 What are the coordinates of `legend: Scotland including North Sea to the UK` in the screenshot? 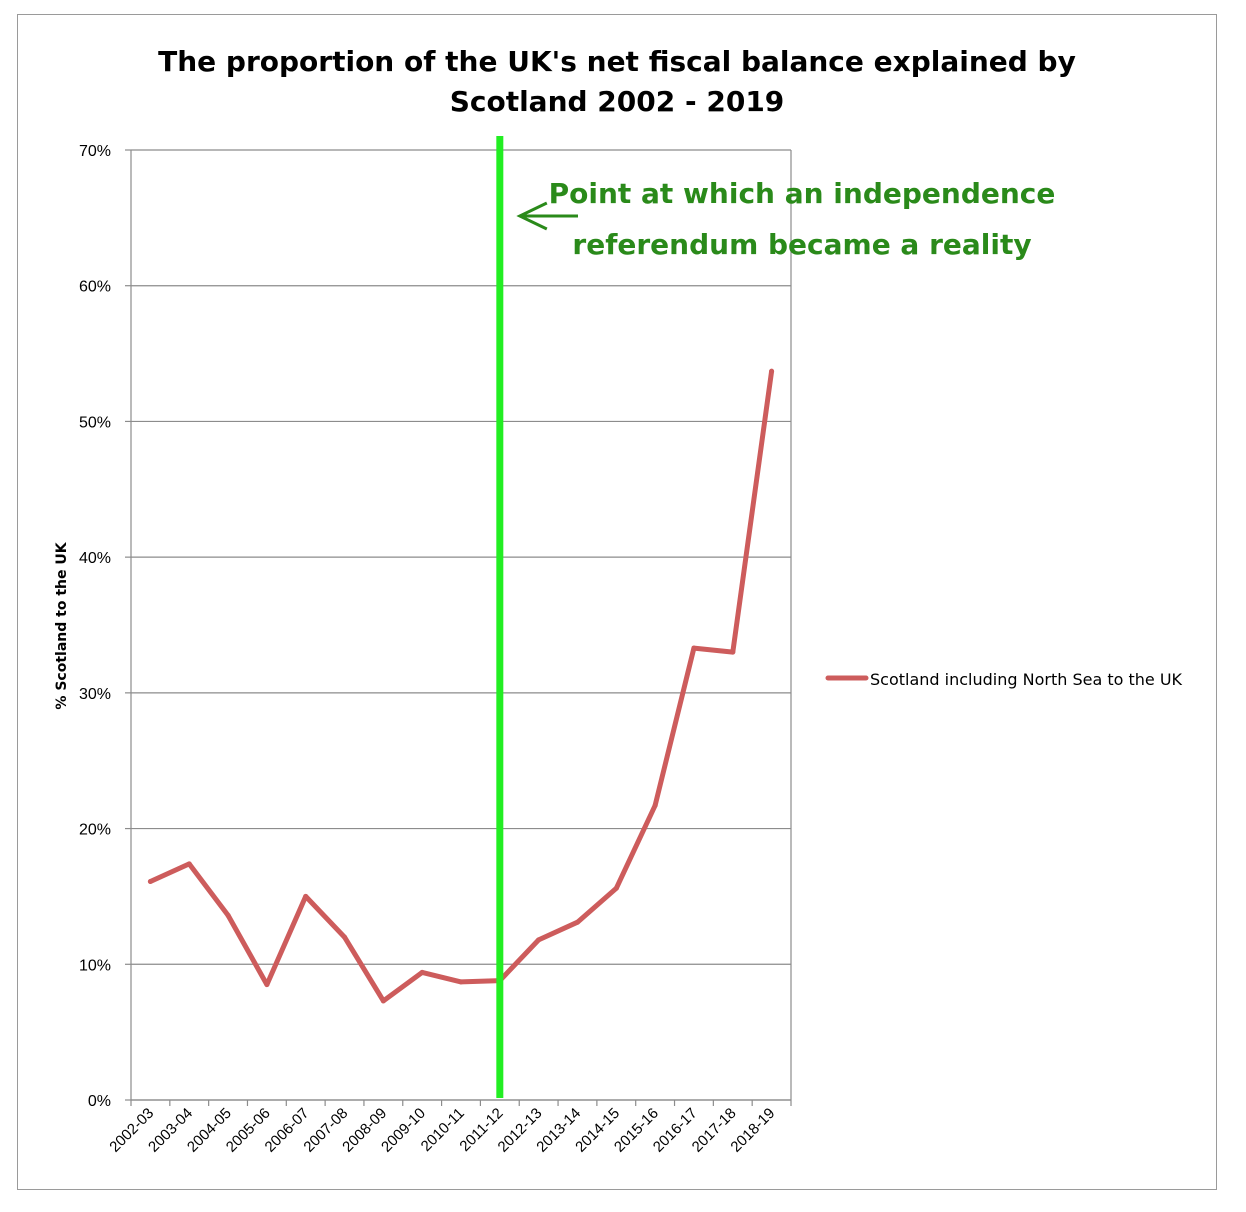 It's located at (1004, 679).